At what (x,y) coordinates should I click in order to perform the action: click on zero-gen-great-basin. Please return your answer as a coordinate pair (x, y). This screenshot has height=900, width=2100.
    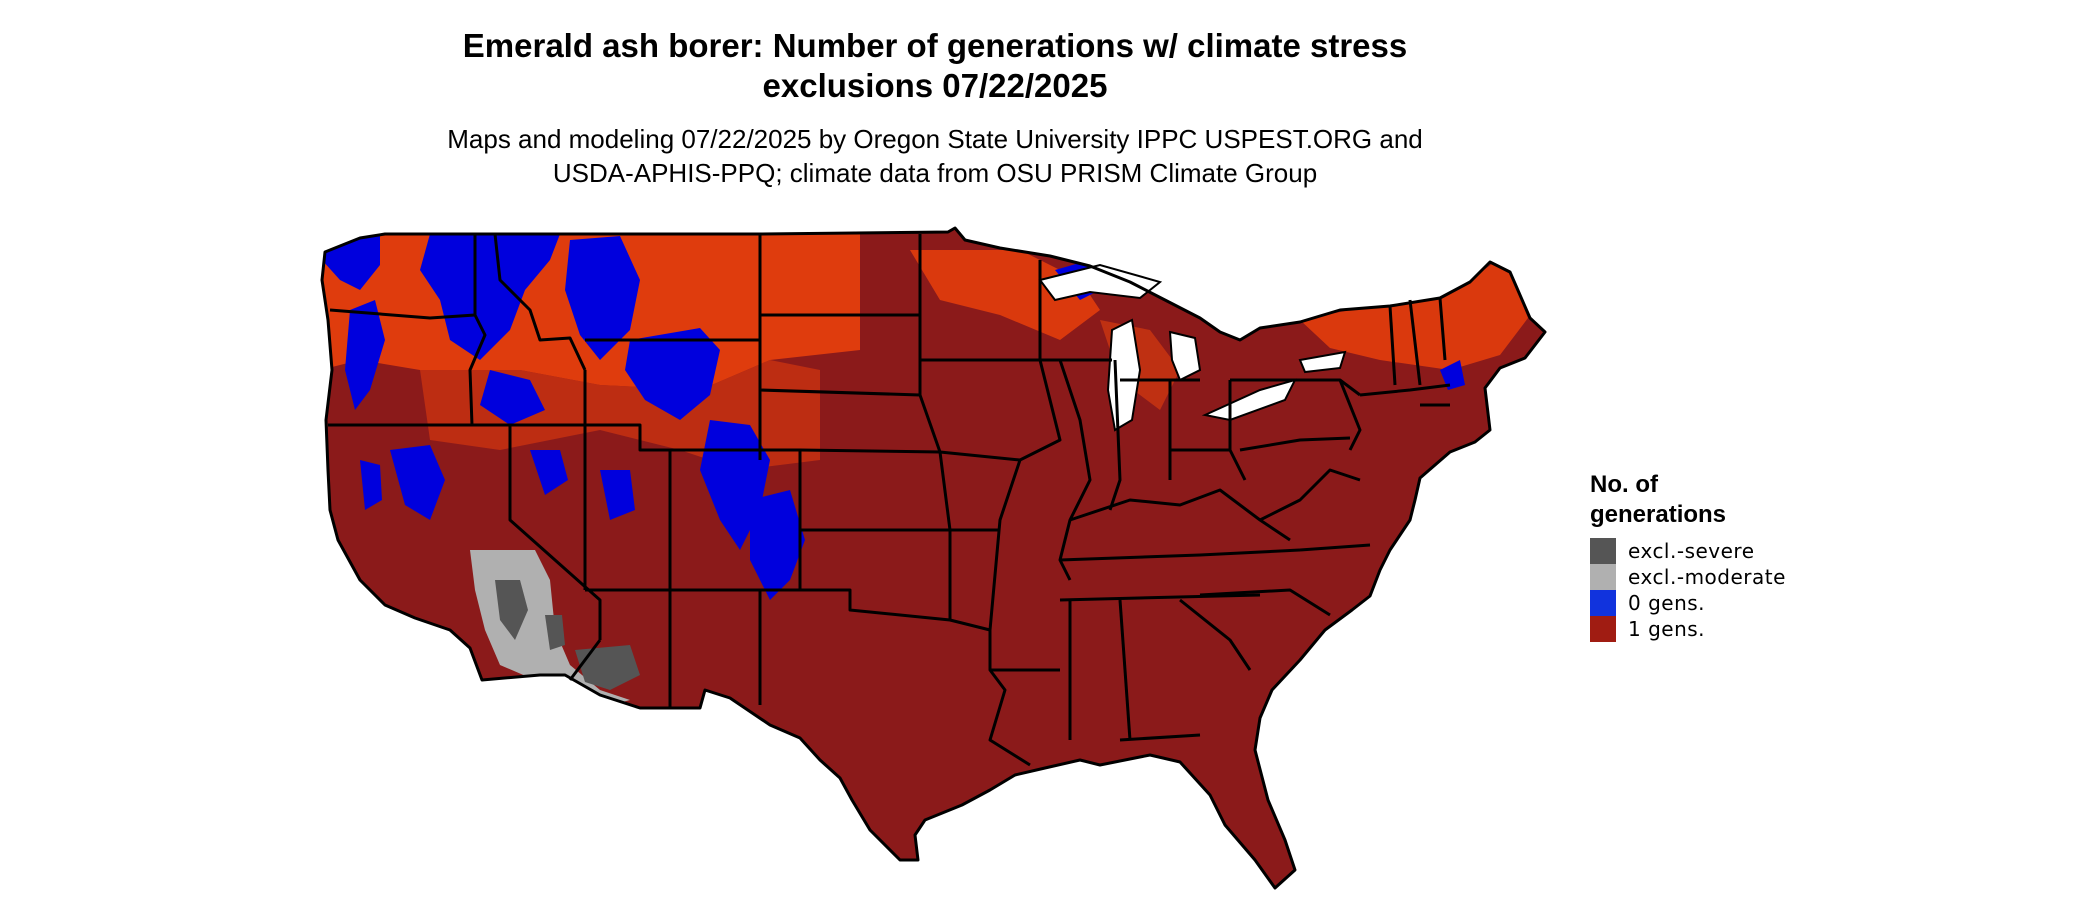
    Looking at the image, I should click on (549, 472).